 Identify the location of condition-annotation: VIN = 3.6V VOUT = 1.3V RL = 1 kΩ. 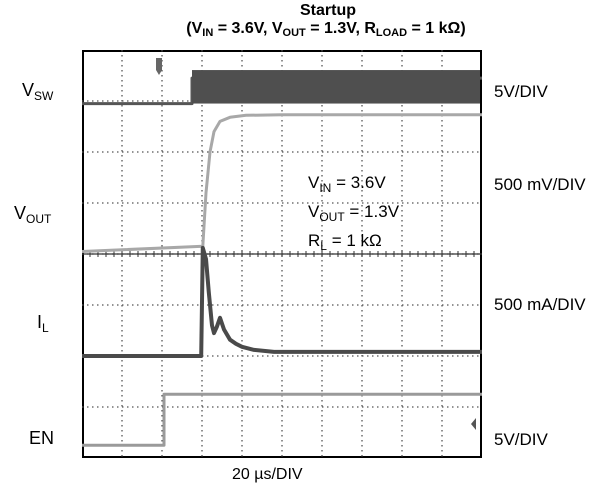
(354, 213).